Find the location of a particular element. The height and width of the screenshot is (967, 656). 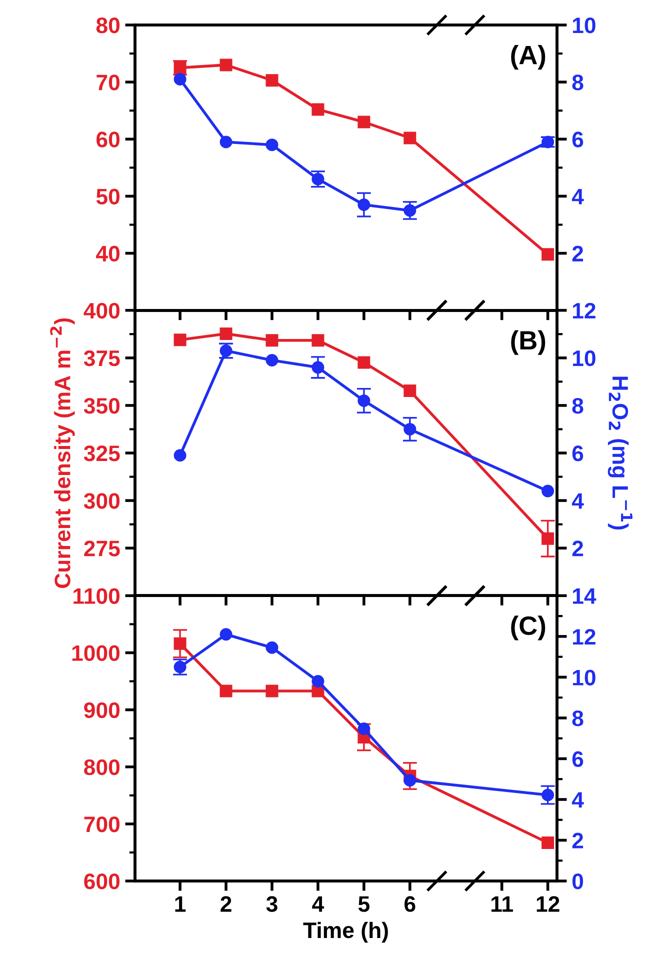

annotation: (C) is located at coordinates (528, 628).